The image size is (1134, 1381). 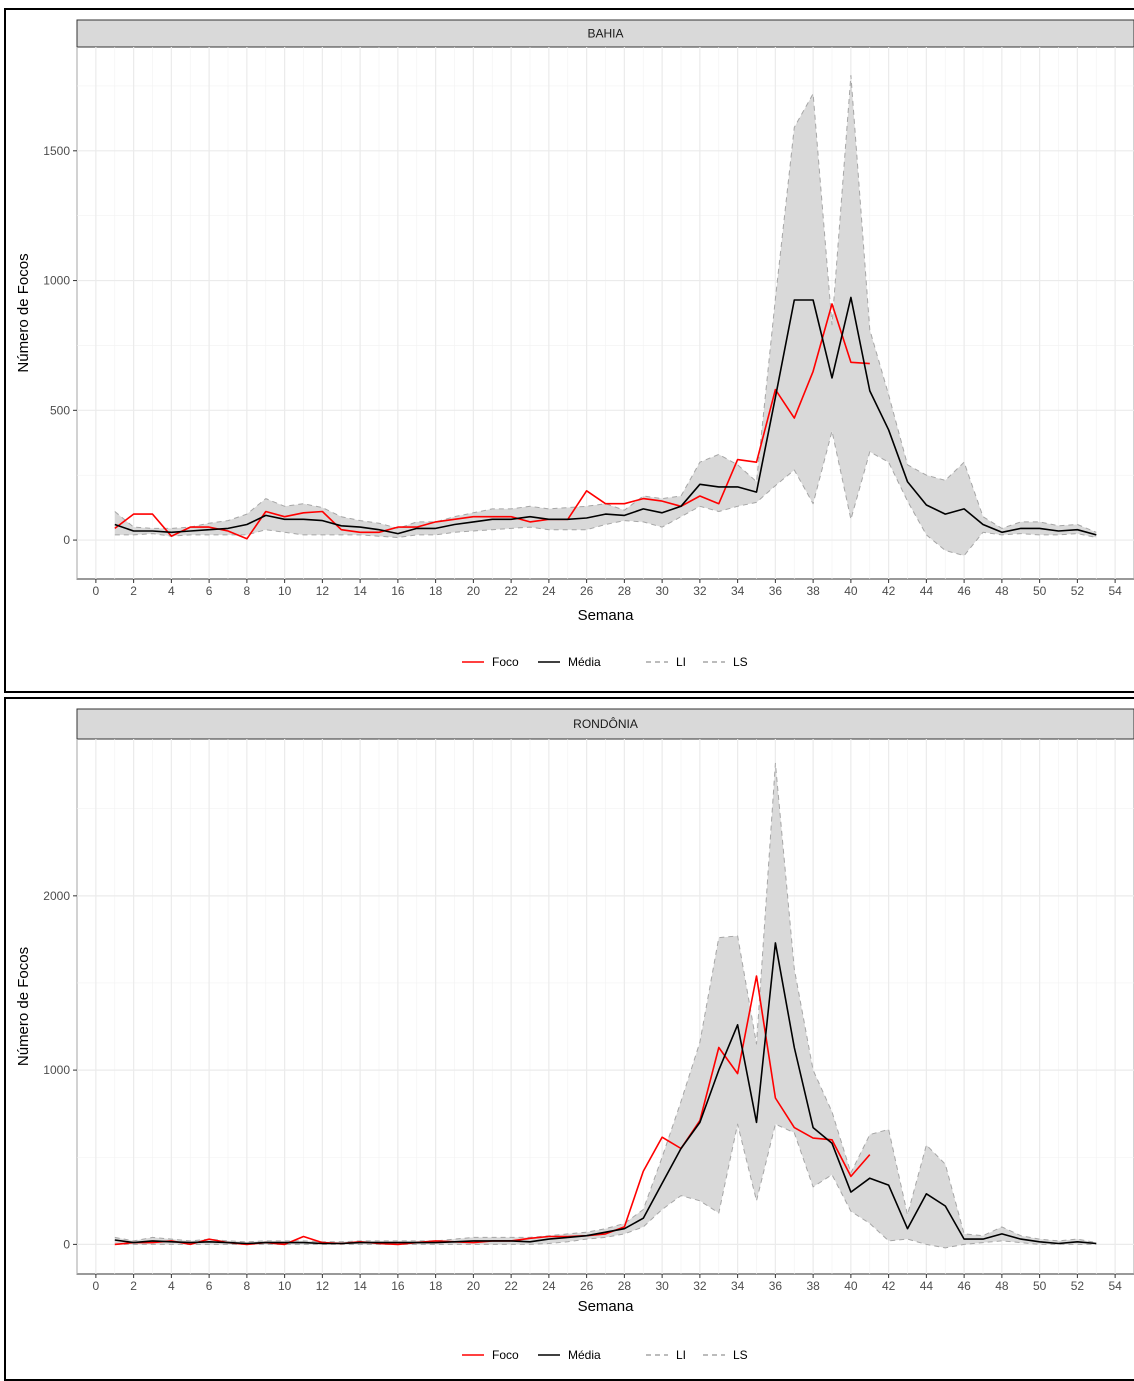 I want to click on series-line-foco, so click(x=492, y=421).